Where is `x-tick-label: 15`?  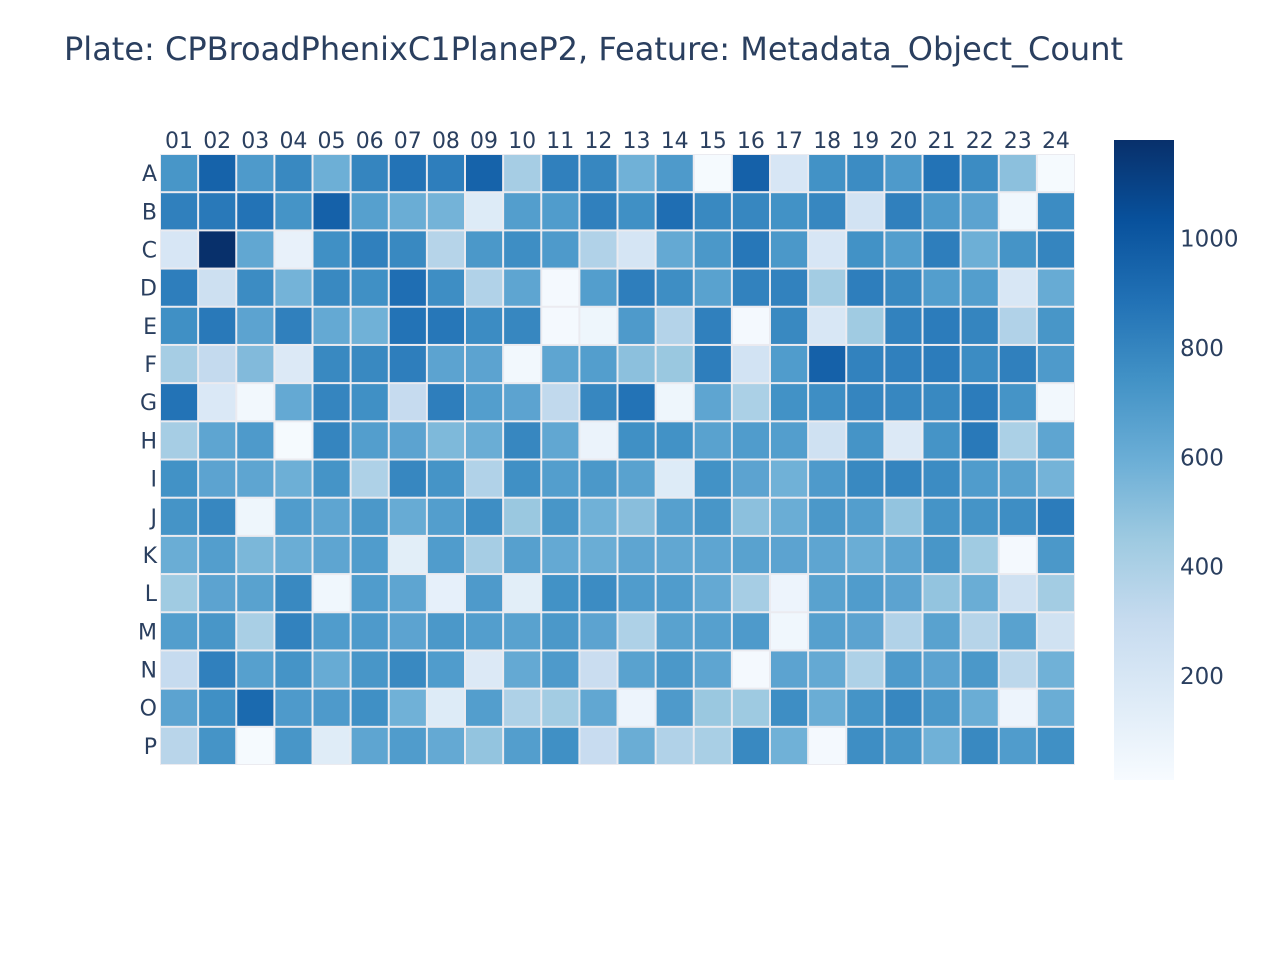 x-tick-label: 15 is located at coordinates (713, 141).